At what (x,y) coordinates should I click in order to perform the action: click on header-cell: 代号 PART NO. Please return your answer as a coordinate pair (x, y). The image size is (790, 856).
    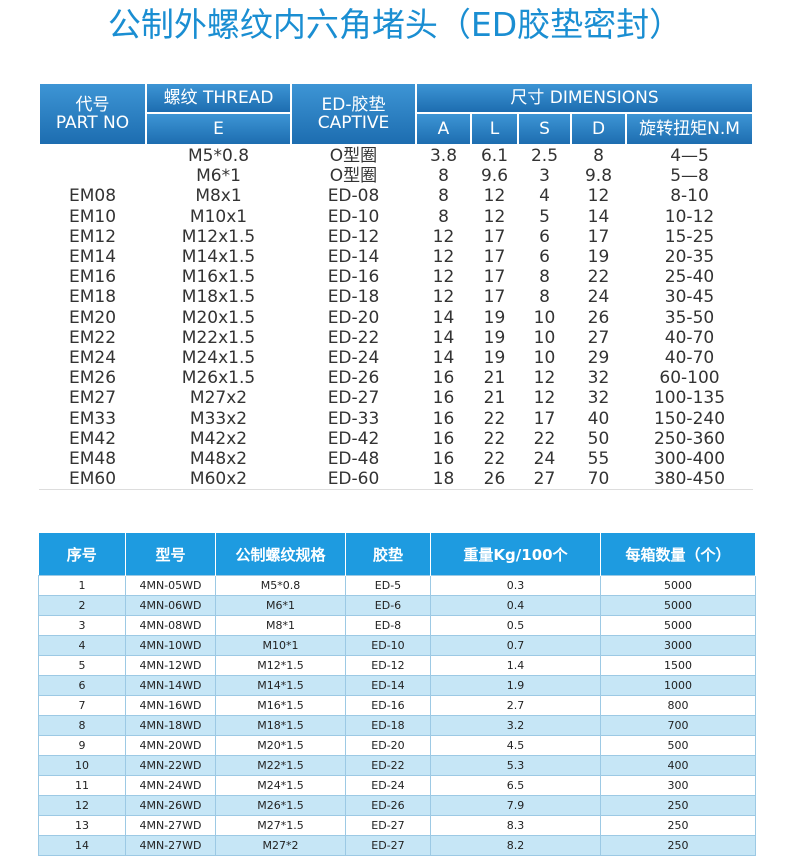
    Looking at the image, I should click on (92, 114).